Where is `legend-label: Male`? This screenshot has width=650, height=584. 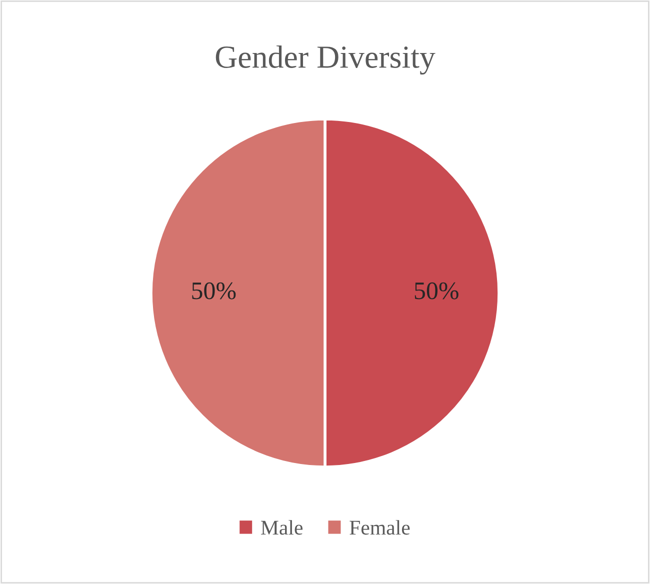 legend-label: Male is located at coordinates (282, 527).